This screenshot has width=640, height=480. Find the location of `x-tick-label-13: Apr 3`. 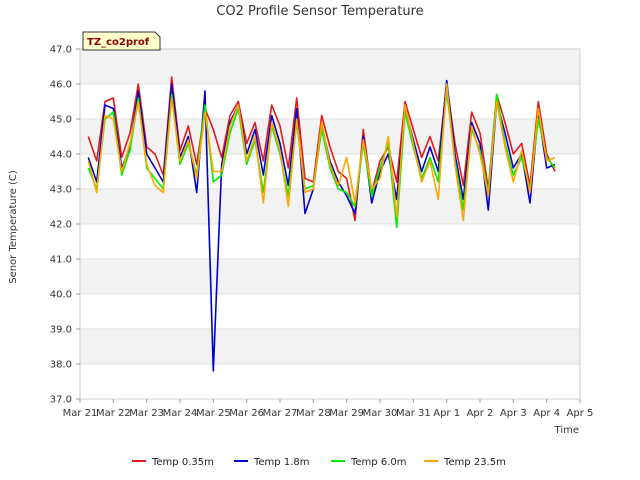

x-tick-label-13: Apr 3 is located at coordinates (513, 413).